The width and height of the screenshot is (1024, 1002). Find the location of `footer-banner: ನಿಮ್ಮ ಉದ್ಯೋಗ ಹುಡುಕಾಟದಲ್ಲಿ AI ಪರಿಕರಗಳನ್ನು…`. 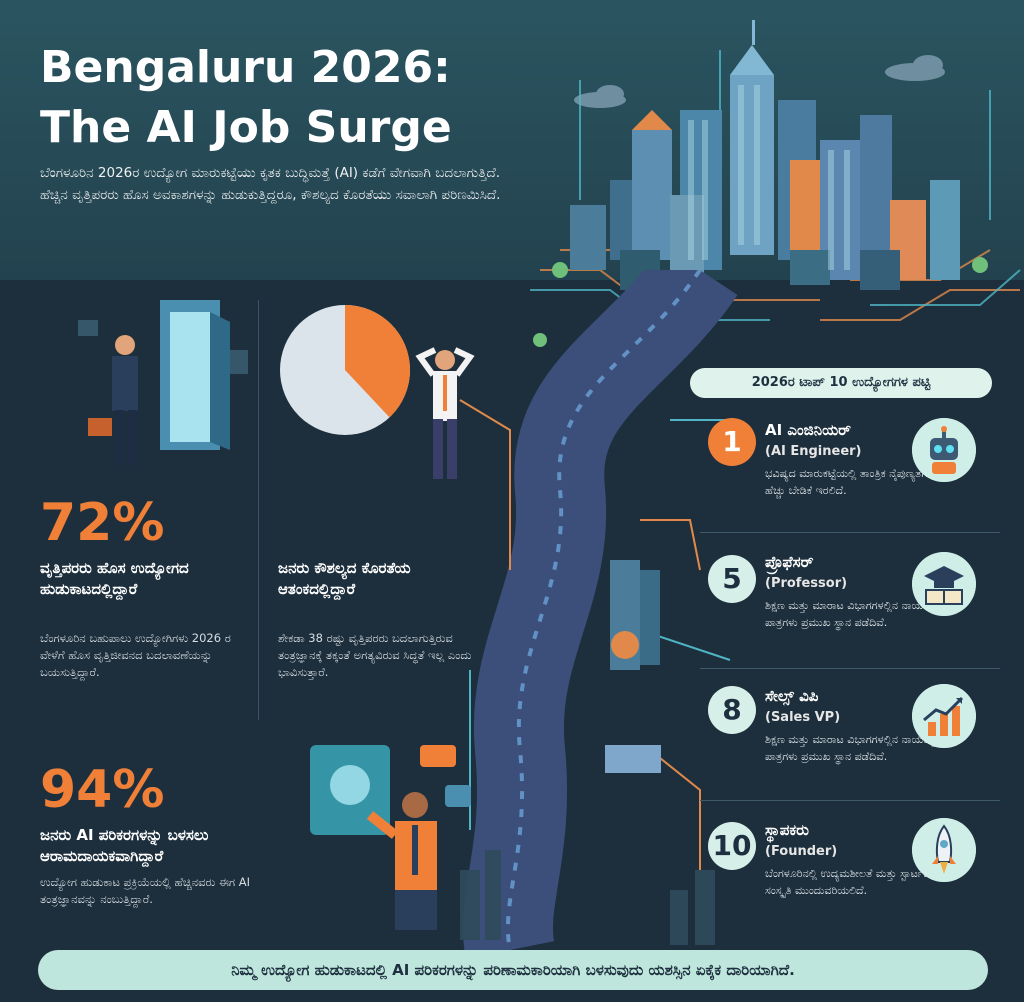

footer-banner: ನಿಮ್ಮ ಉದ್ಯೋಗ ಹುಡುಕಾಟದಲ್ಲಿ AI ಪರಿಕರಗಳನ್ನು… is located at coordinates (513, 970).